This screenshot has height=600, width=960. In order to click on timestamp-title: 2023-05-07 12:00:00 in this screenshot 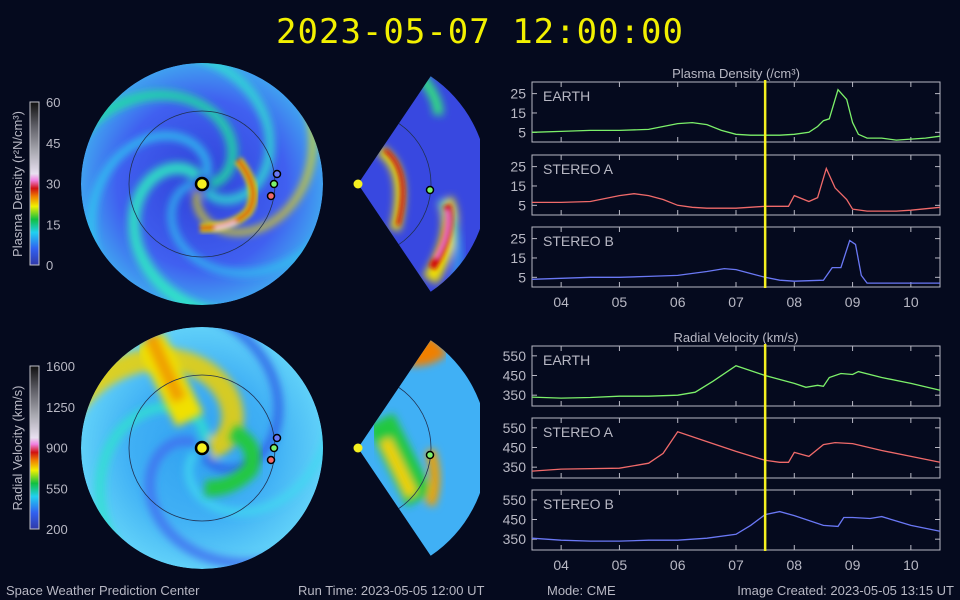, I will do `click(480, 32)`.